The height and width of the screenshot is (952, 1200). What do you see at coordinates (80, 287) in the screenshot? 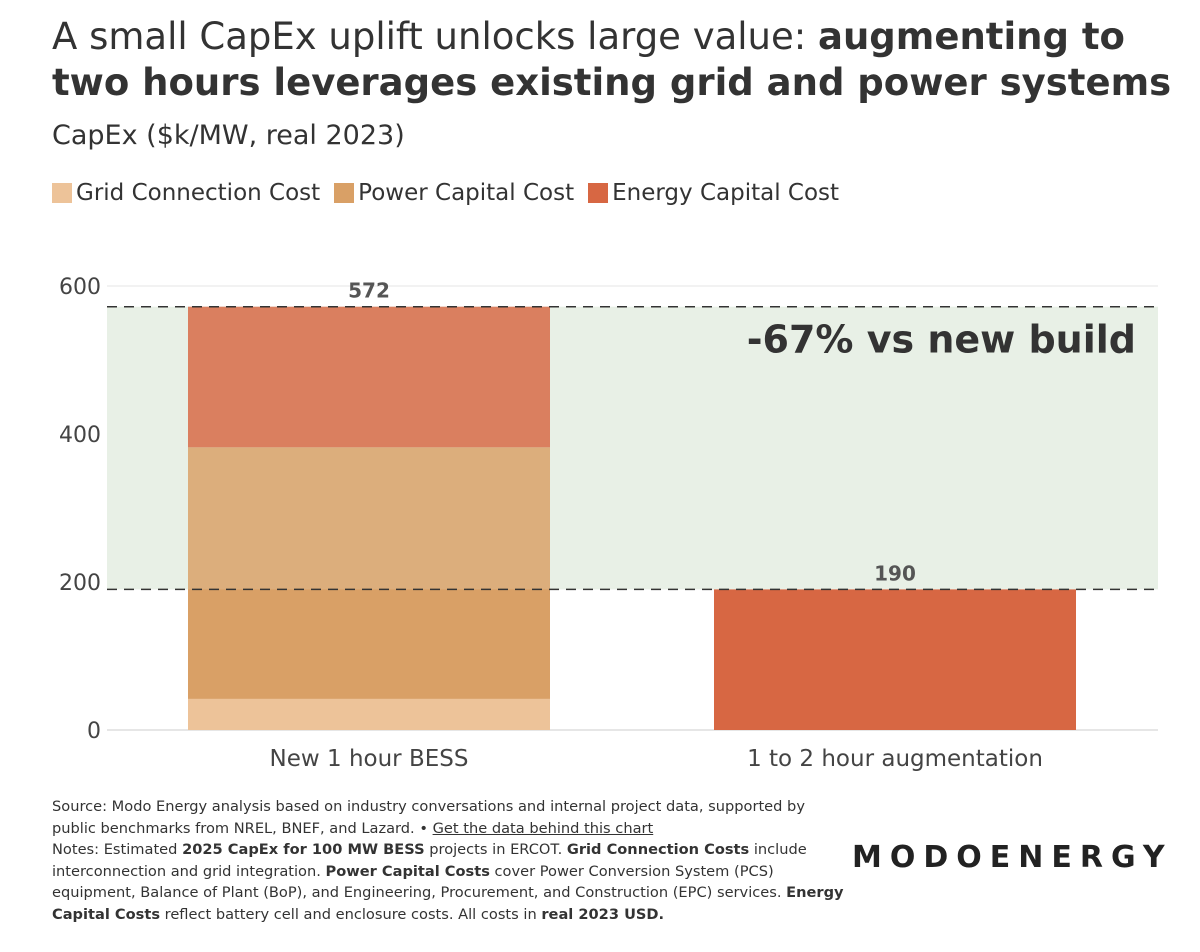
I see `y-tick-label: 600` at bounding box center [80, 287].